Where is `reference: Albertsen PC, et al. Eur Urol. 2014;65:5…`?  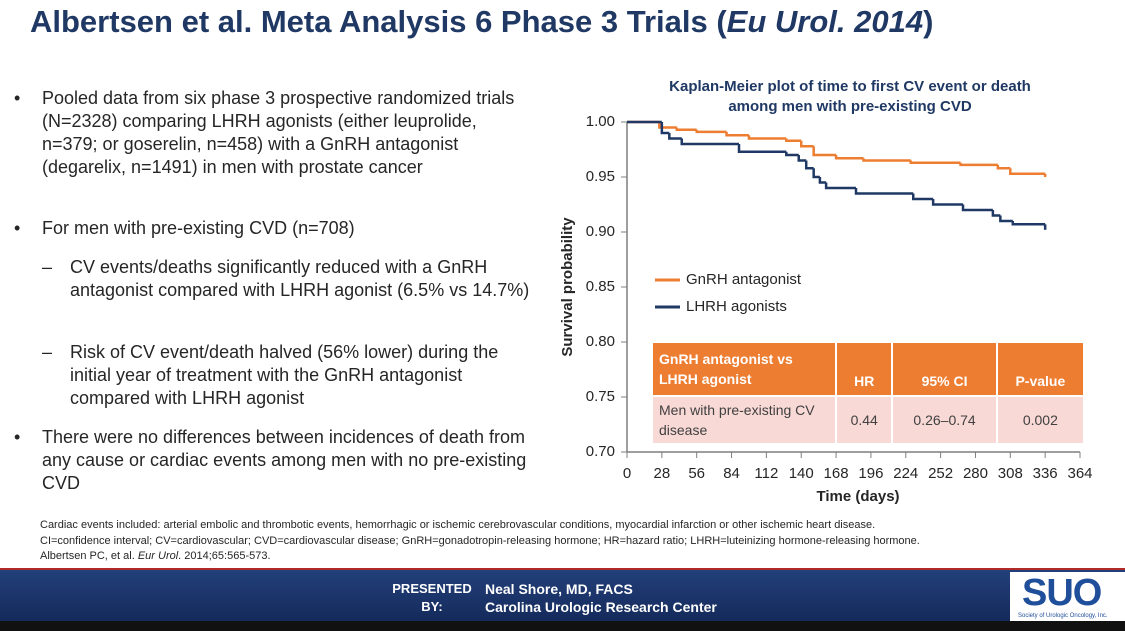 reference: Albertsen PC, et al. Eur Urol. 2014;65:5… is located at coordinates (155, 556).